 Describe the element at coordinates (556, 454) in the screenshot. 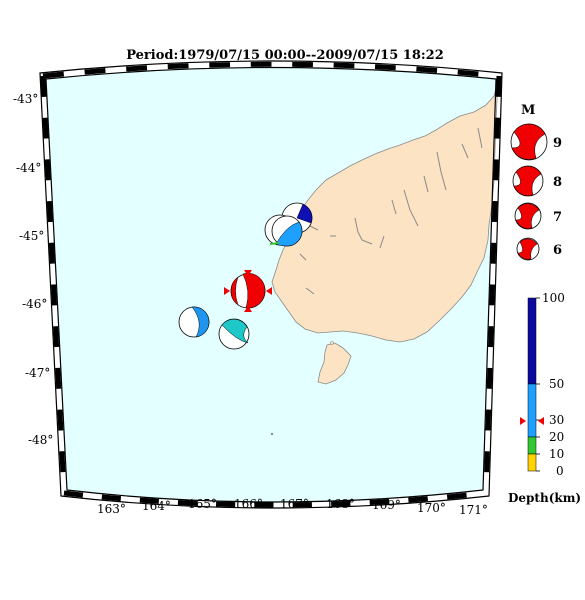

I see `depth-tick-label: 10` at that location.